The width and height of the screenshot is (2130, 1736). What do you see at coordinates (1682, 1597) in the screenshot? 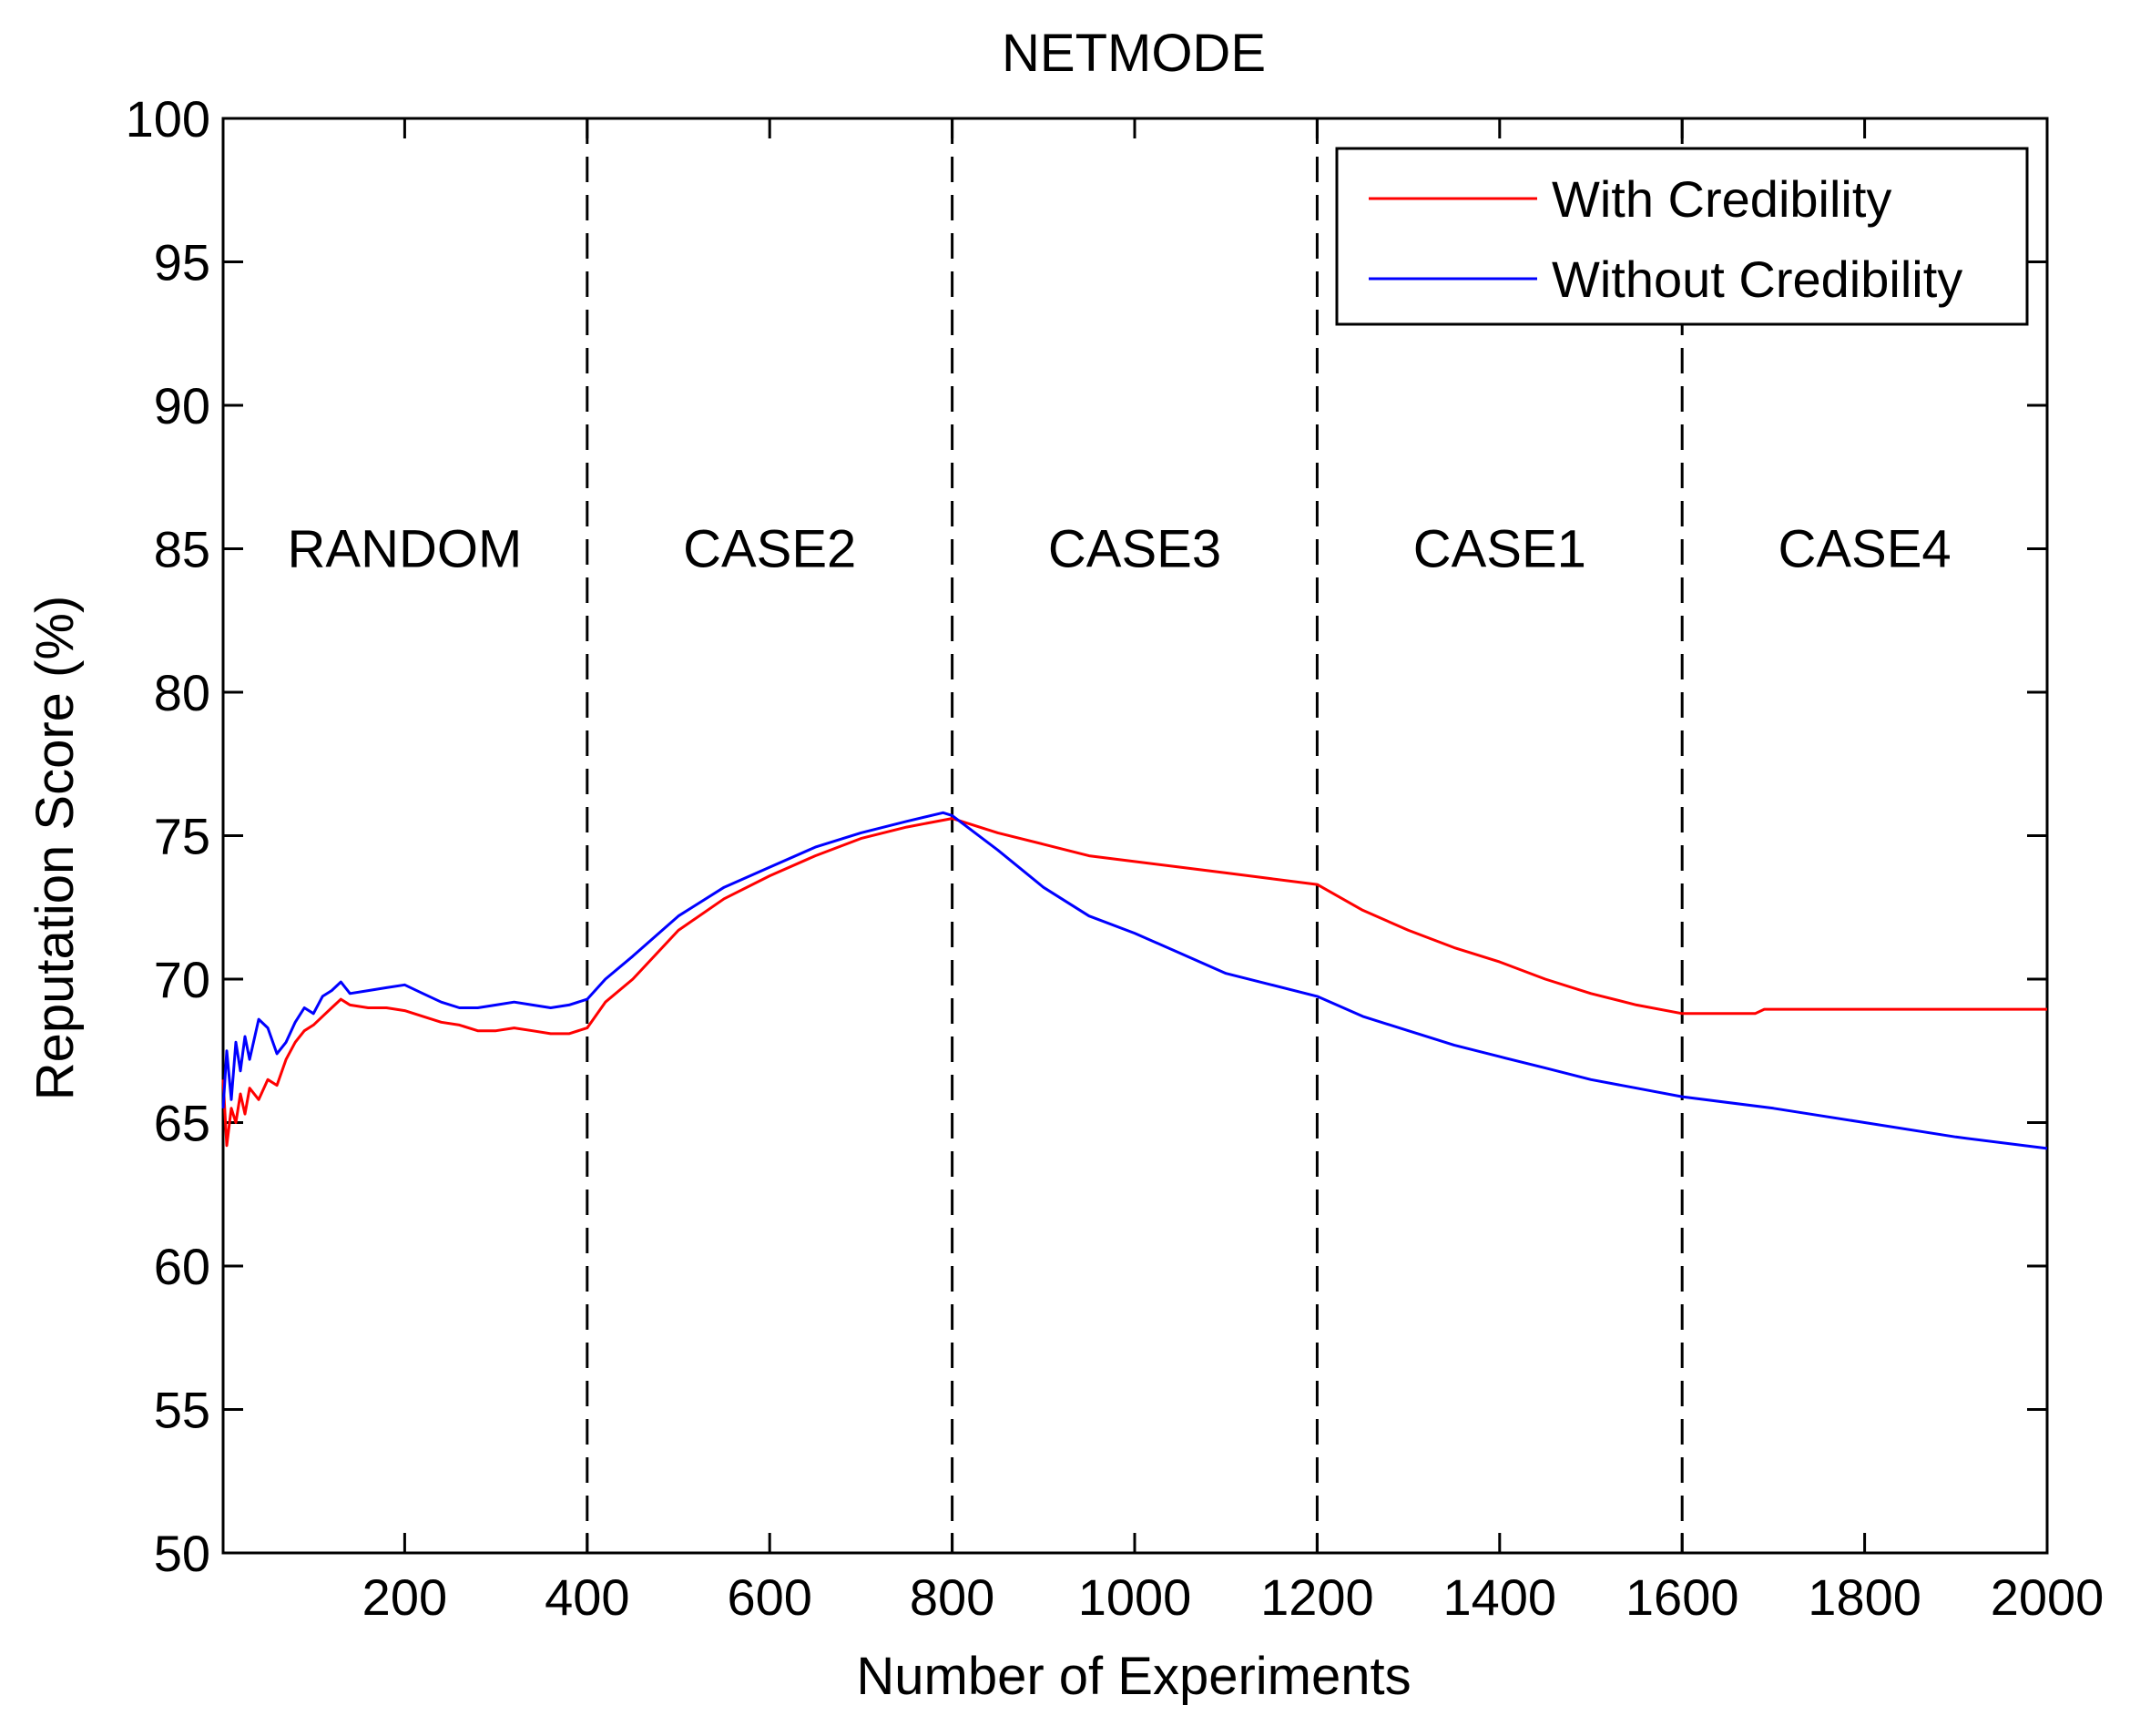
I see `x-tick-label: 1600` at bounding box center [1682, 1597].